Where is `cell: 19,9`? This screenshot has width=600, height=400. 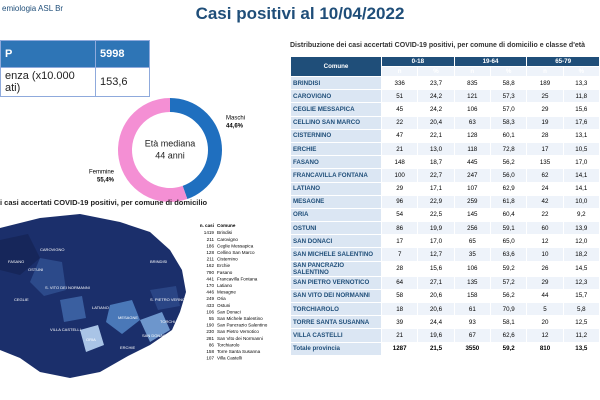 cell: 19,9 is located at coordinates (436, 228).